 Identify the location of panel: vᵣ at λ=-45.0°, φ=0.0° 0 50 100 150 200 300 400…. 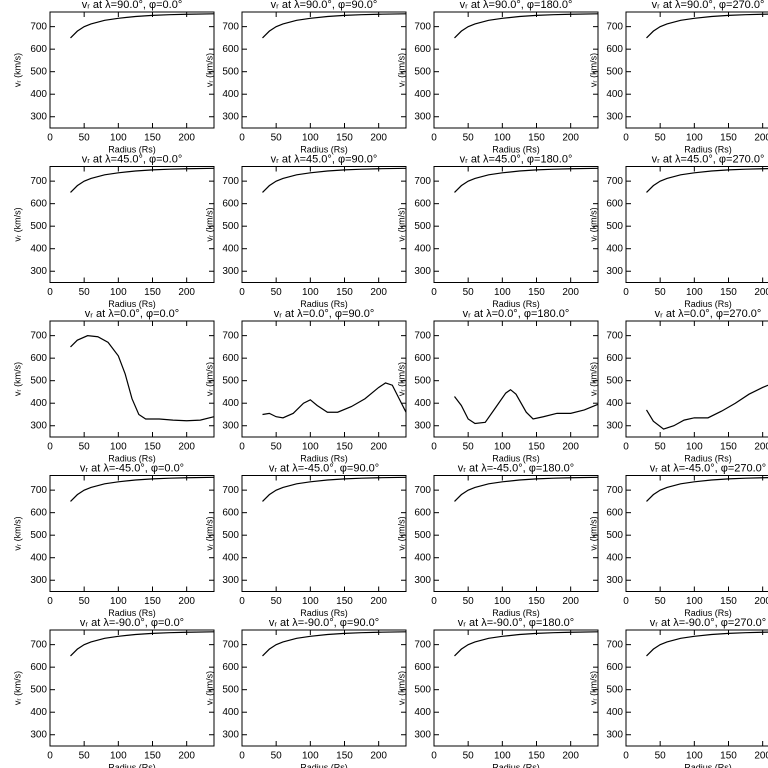
(113, 540).